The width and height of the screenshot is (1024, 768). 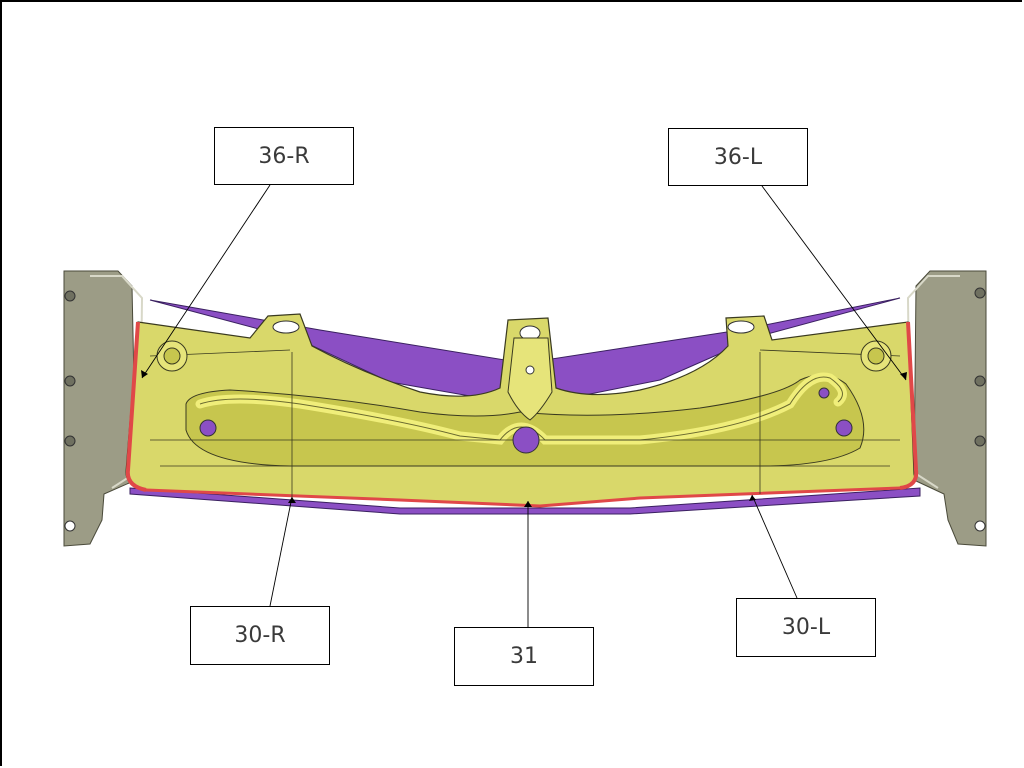 I want to click on callout-36-l: 36-L, so click(x=738, y=157).